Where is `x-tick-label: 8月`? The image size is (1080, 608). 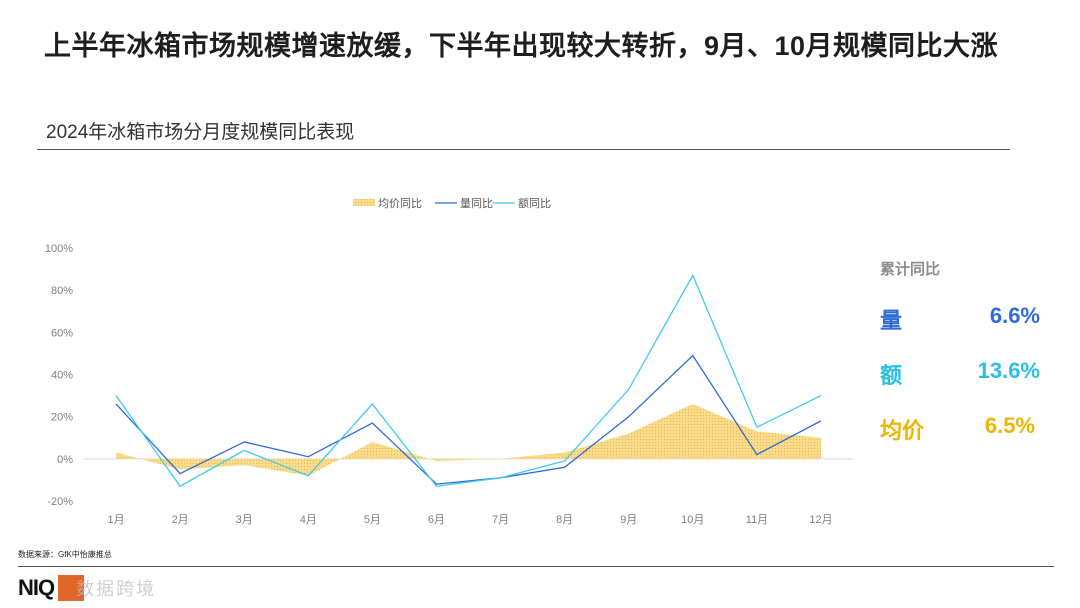 x-tick-label: 8月 is located at coordinates (564, 520).